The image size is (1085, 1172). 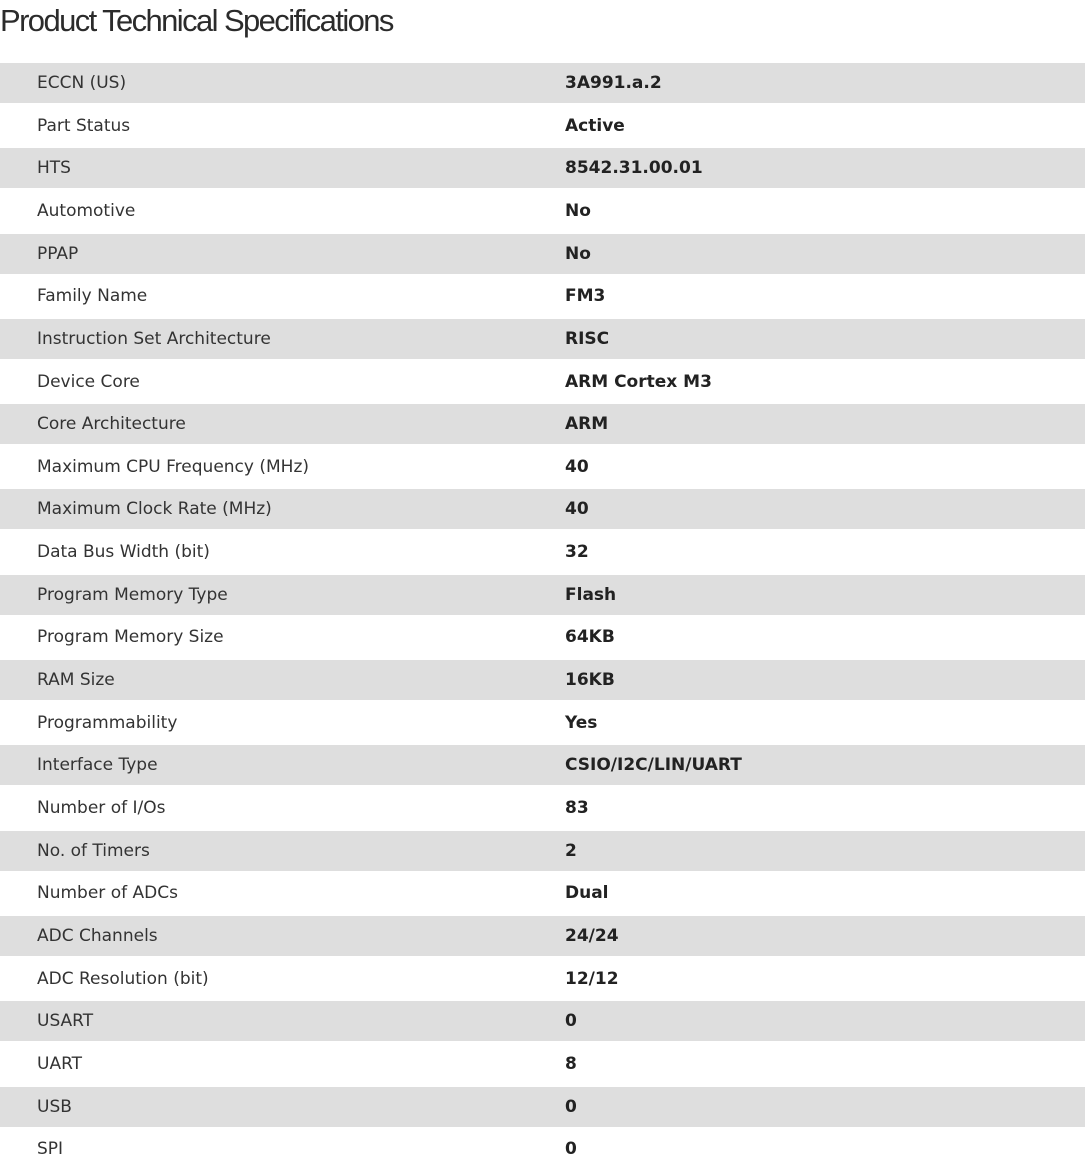 I want to click on spec-row: ADC Resolution (bit) 12/12, so click(x=542, y=978).